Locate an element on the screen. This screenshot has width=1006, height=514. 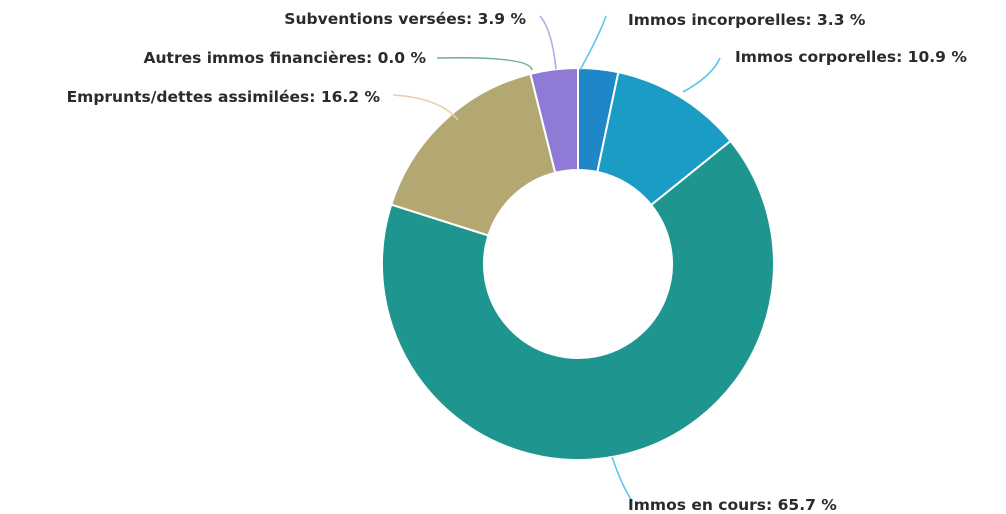
label-subventions-vers-es: Subventions versées: 3.9 % is located at coordinates (405, 19).